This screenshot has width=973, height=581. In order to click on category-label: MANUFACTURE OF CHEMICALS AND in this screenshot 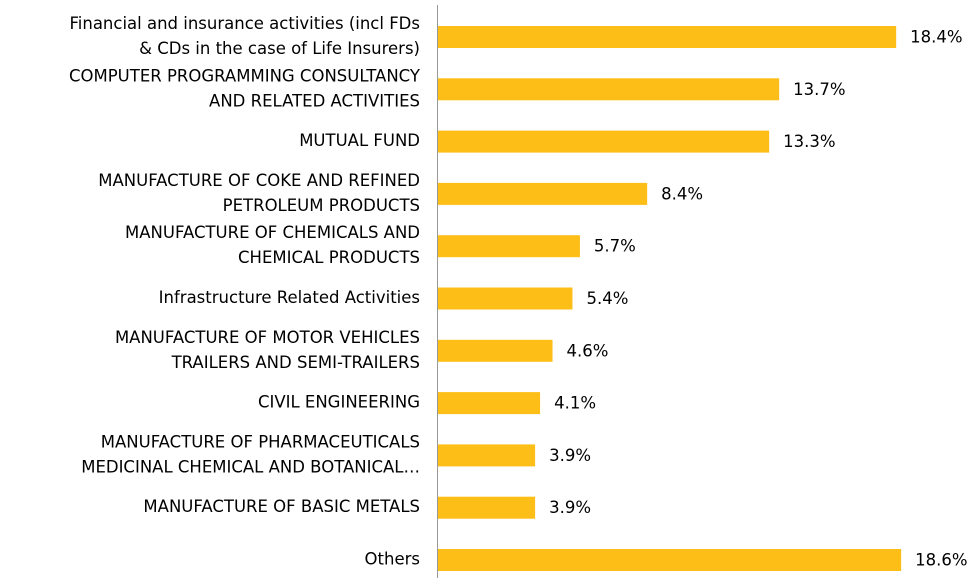, I will do `click(272, 232)`.